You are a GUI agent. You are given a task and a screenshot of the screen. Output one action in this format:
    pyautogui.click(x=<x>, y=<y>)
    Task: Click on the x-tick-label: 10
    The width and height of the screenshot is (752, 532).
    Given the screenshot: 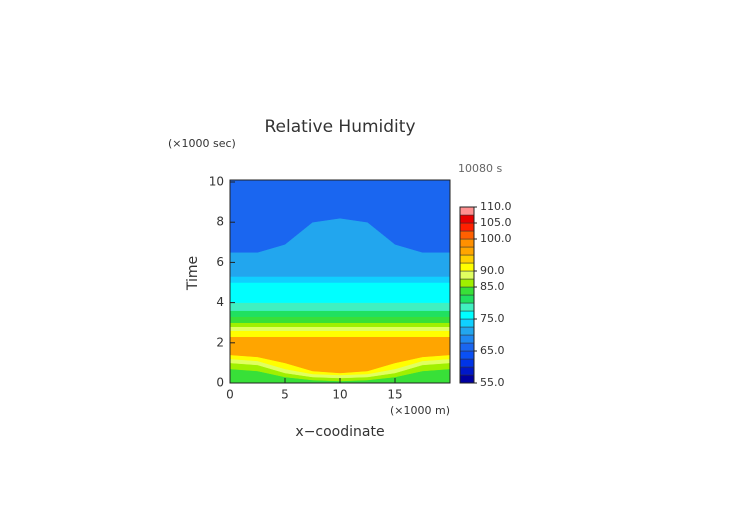 What is the action you would take?
    pyautogui.click(x=339, y=395)
    